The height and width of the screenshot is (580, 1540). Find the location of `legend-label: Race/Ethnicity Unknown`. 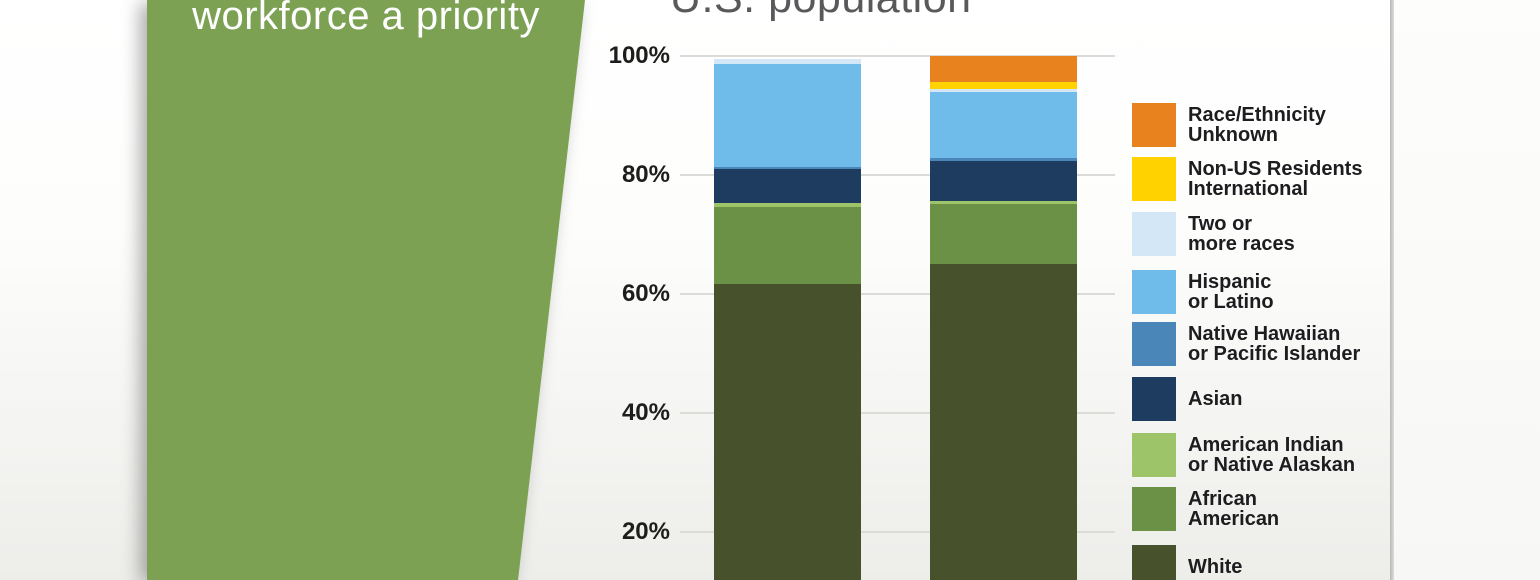

legend-label: Race/Ethnicity Unknown is located at coordinates (1257, 125).